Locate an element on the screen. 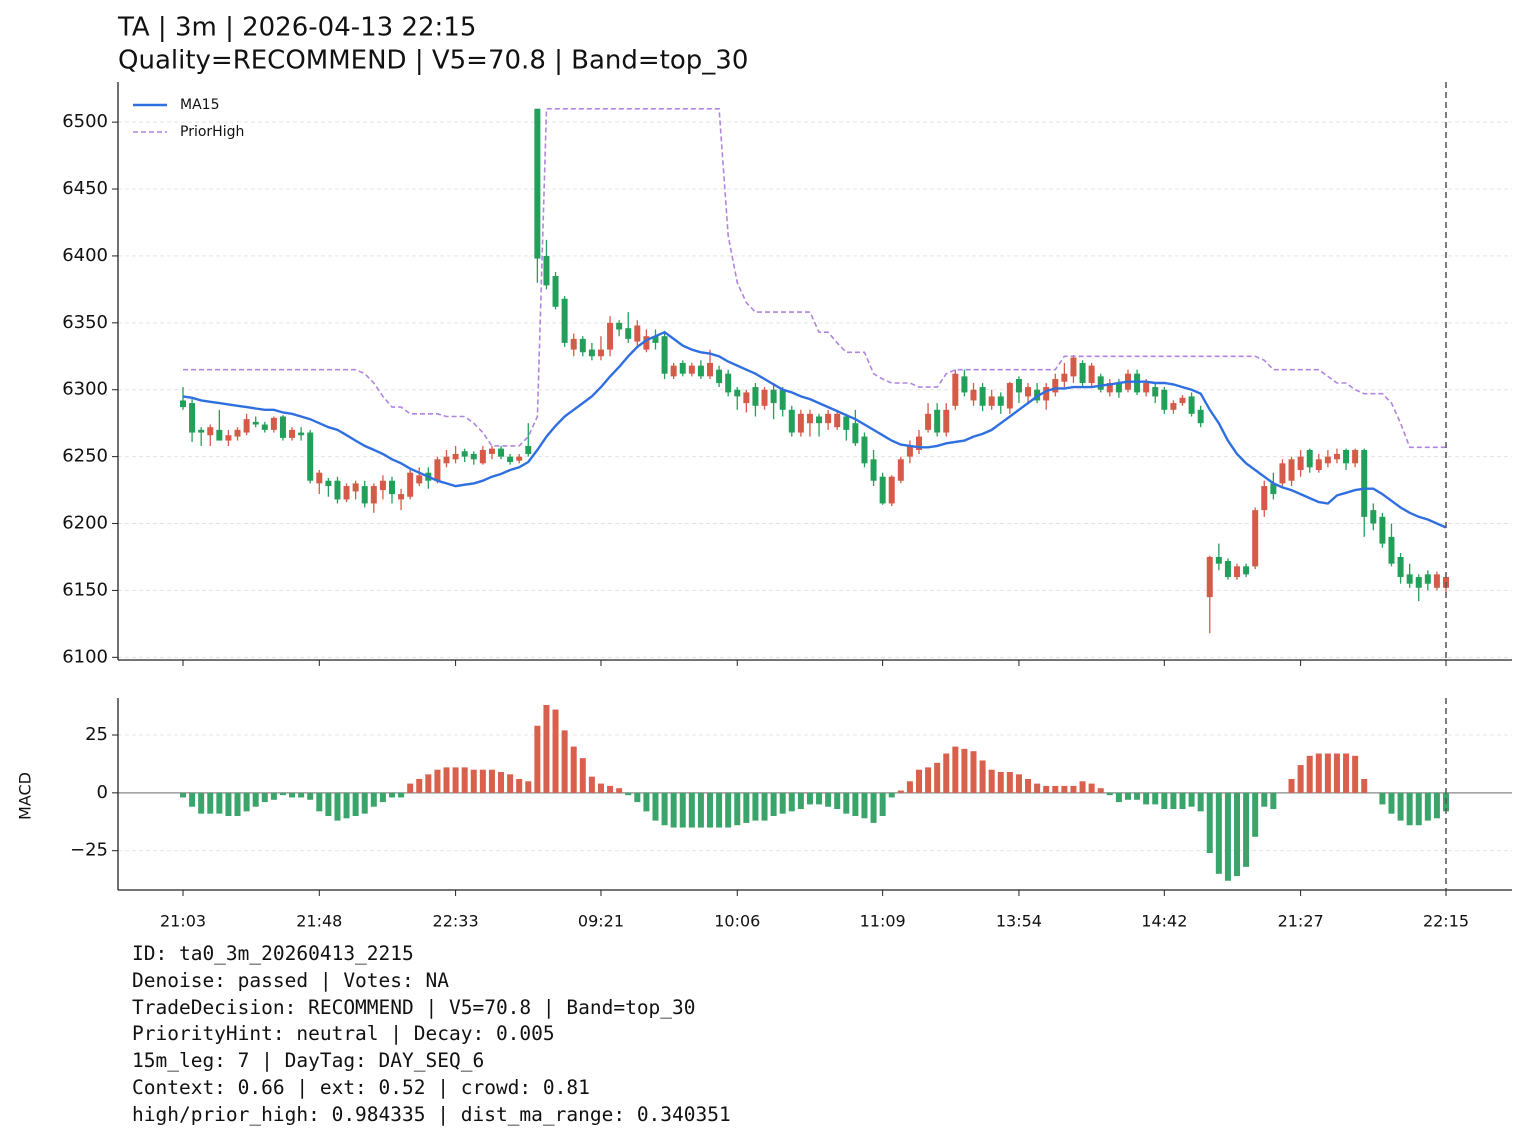 This screenshot has width=1527, height=1143. y-tick-label: 6500 is located at coordinates (85, 121).